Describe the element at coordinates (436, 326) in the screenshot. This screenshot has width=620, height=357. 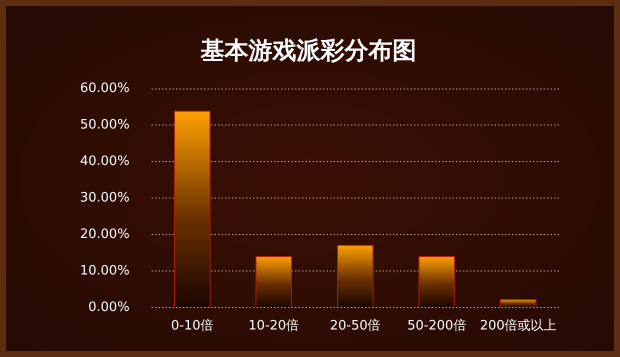
I see `x-tick-label: 50-200倍` at that location.